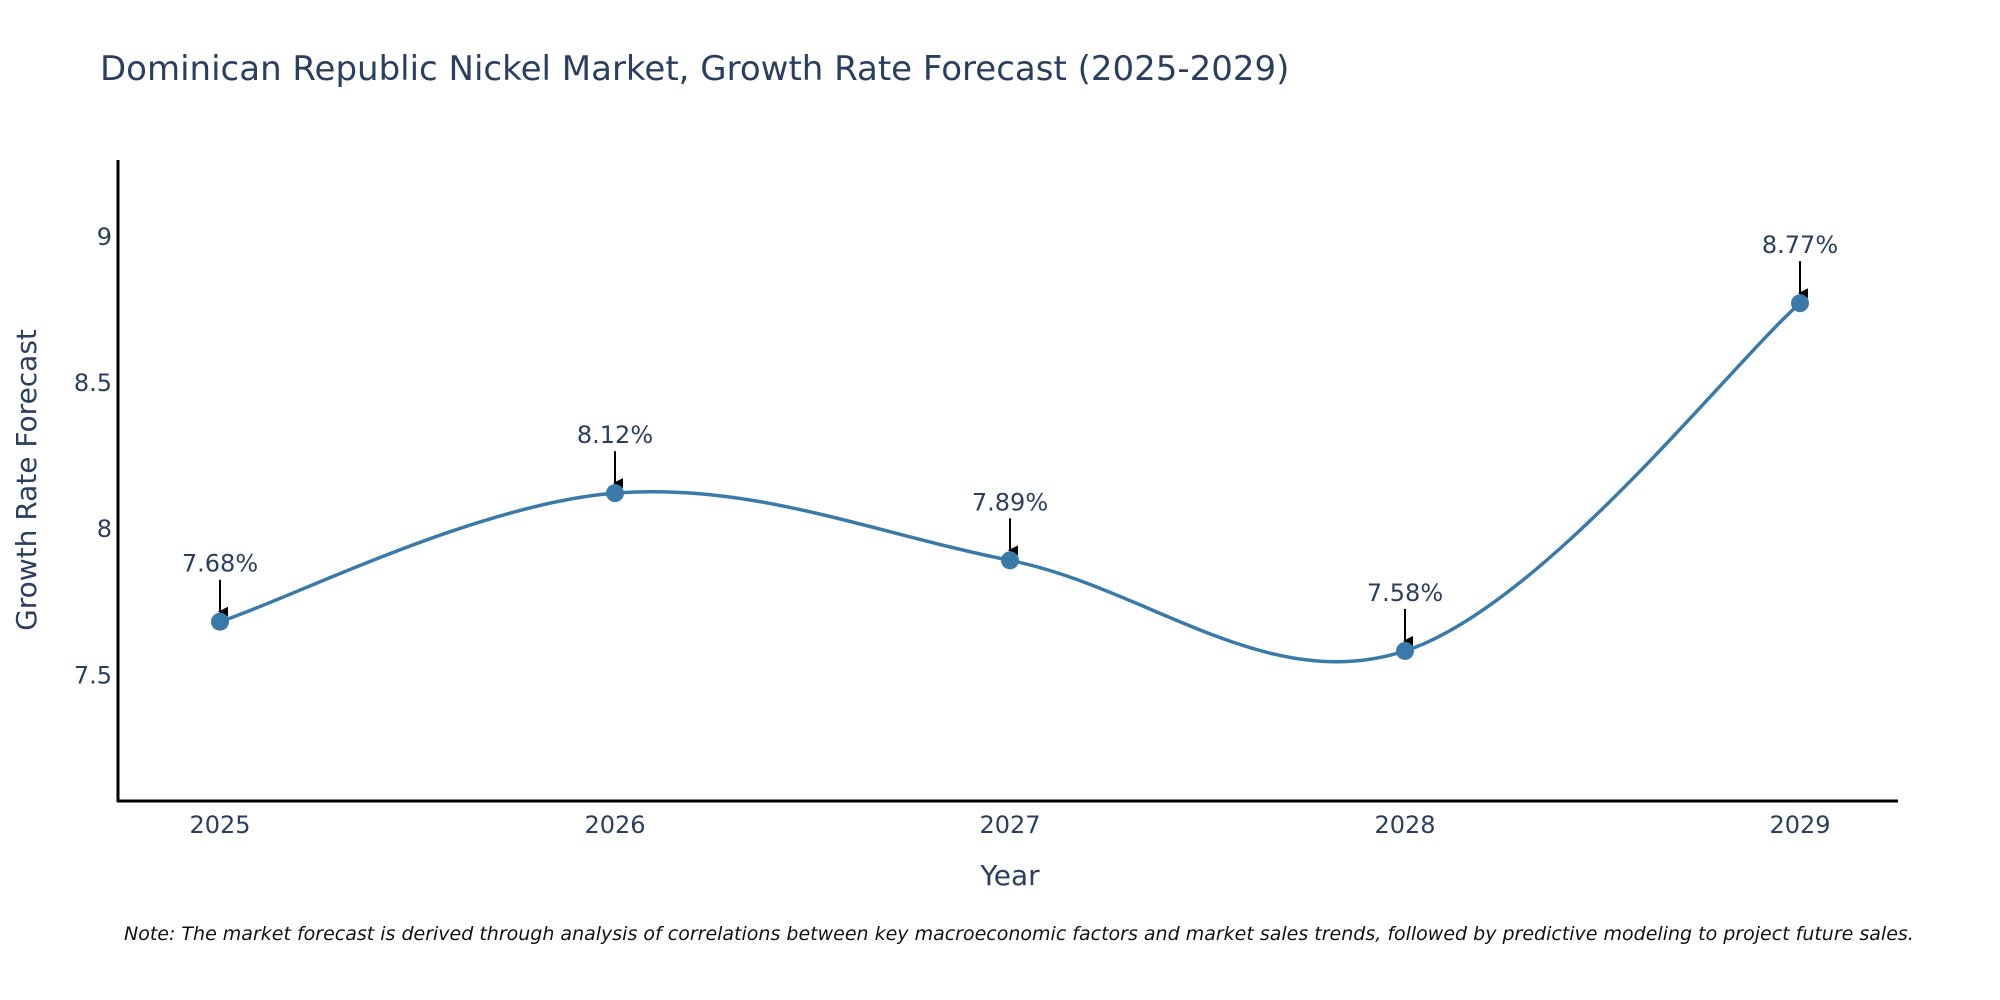  I want to click on y-axis-title: Growth Rate Forecast, so click(26, 480).